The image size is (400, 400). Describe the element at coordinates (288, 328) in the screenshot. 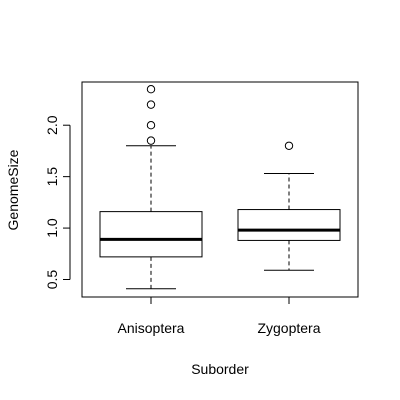

I see `x-tick-label: Zygoptera` at that location.